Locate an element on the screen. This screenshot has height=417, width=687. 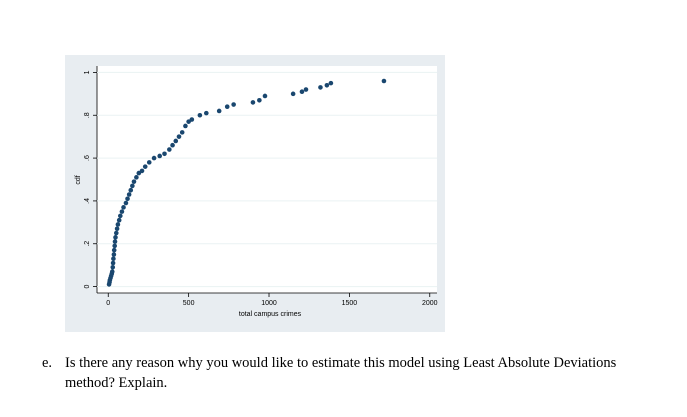
y-tick-label: .8 is located at coordinates (87, 115).